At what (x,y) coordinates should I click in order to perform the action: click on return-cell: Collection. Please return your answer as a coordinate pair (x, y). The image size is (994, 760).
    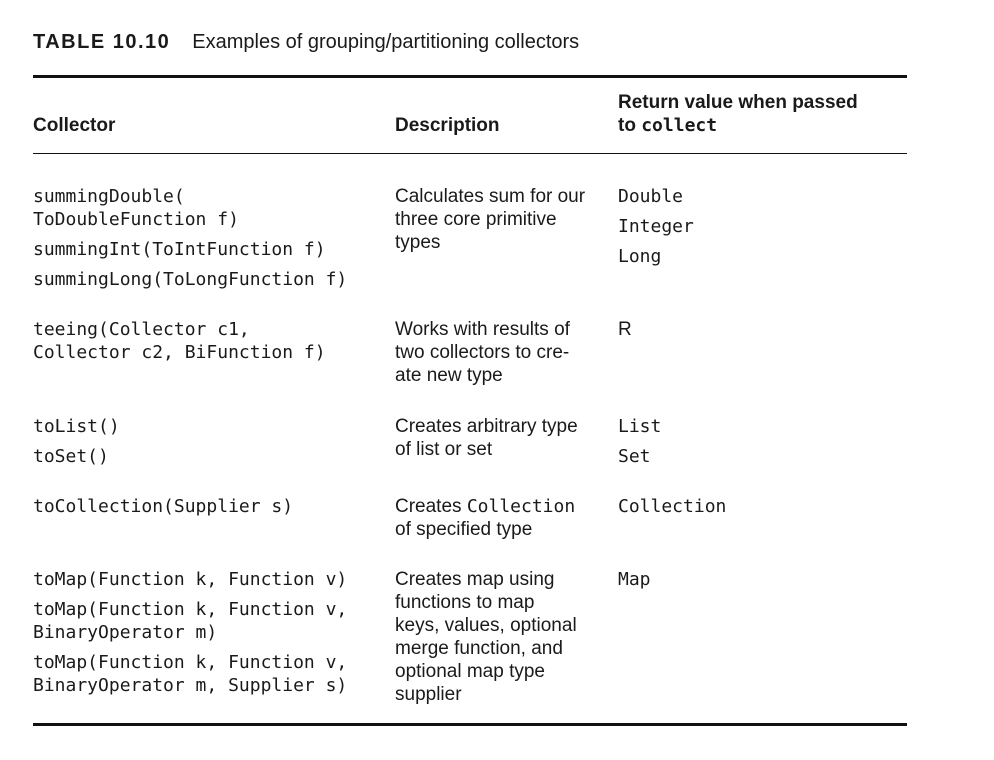
    Looking at the image, I should click on (672, 506).